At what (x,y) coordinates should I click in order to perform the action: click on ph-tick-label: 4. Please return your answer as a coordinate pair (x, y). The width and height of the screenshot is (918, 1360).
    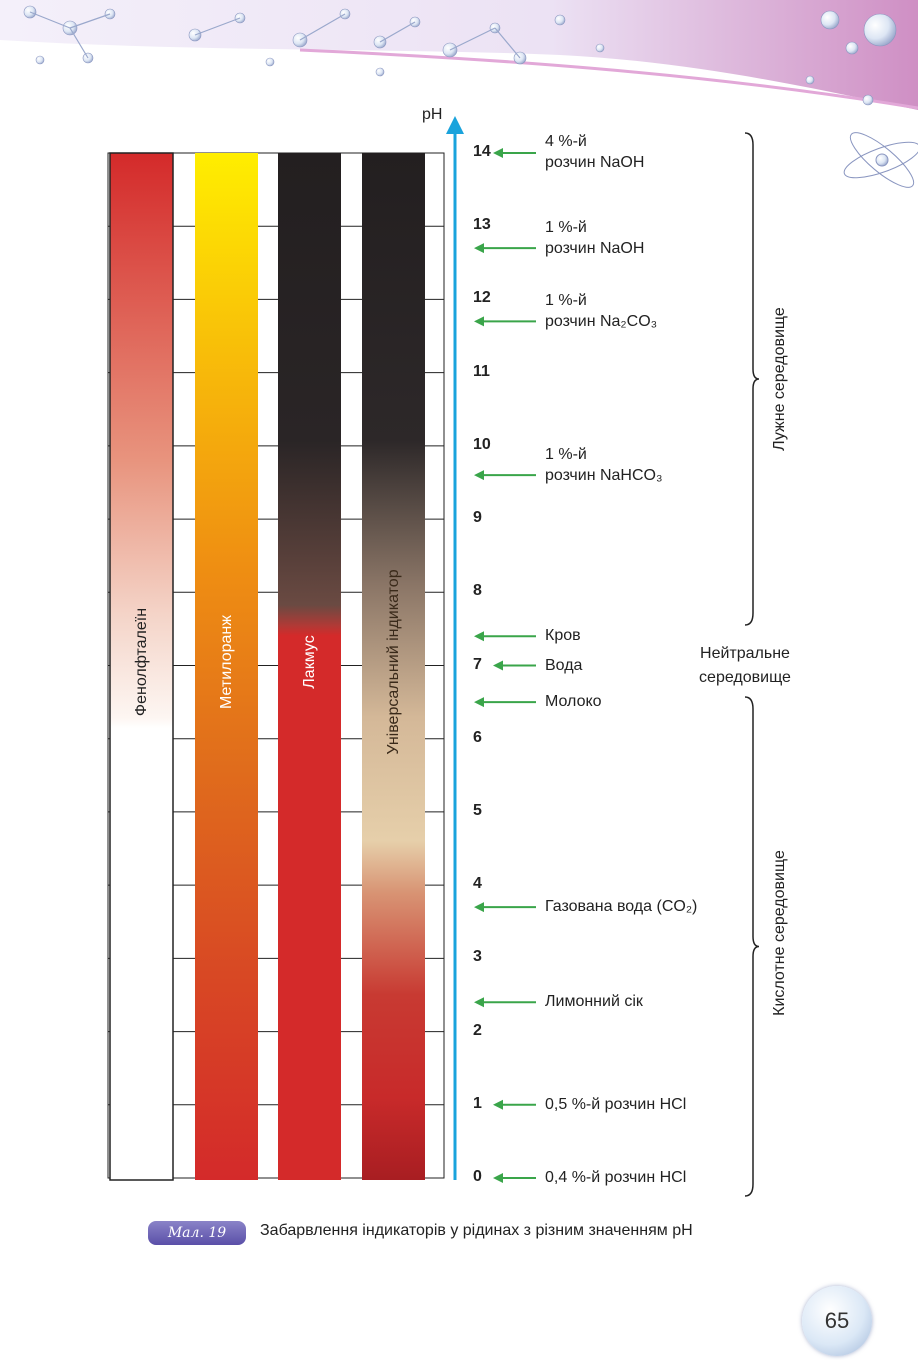
    Looking at the image, I should click on (477, 884).